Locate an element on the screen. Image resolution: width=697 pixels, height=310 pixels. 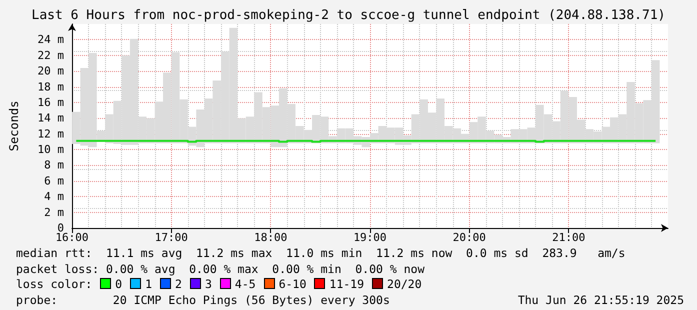
y-tick-label: 16 m is located at coordinates (51, 102).